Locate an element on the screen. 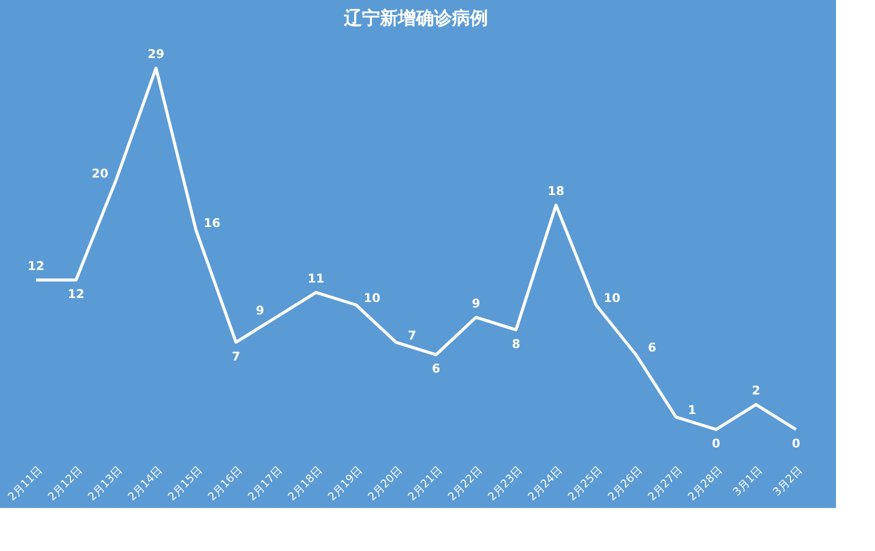 Image resolution: width=875 pixels, height=551 pixels. x-tick-label: 2月27日 is located at coordinates (665, 484).